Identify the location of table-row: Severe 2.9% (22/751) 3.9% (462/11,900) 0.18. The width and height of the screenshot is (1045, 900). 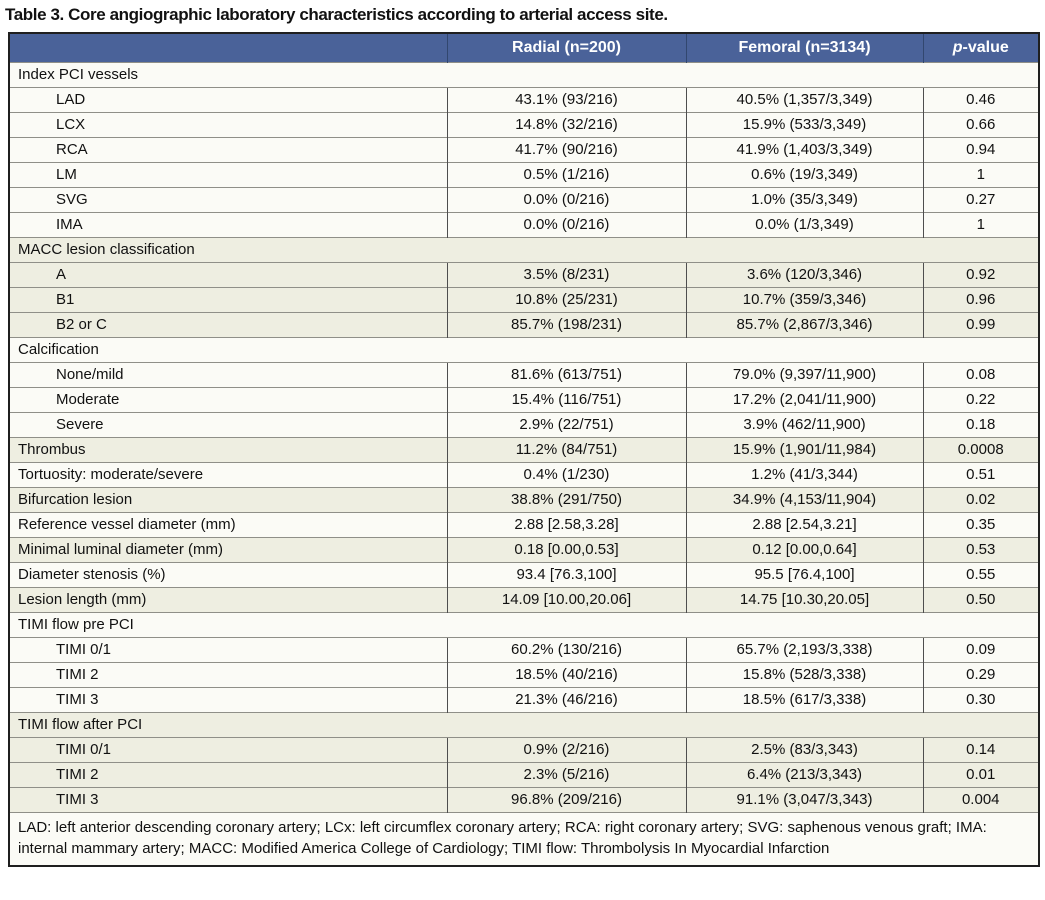
(524, 424).